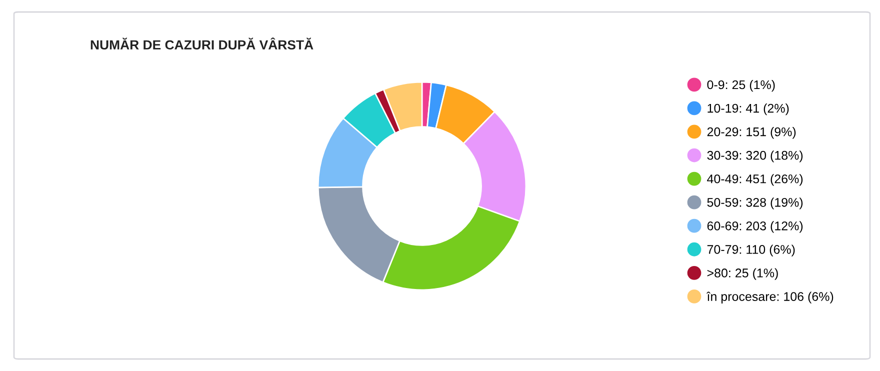 The width and height of the screenshot is (880, 371). Describe the element at coordinates (202, 44) in the screenshot. I see `text: NUMĂR DE CAZURI DUPĂ VÂRSTĂ` at that location.